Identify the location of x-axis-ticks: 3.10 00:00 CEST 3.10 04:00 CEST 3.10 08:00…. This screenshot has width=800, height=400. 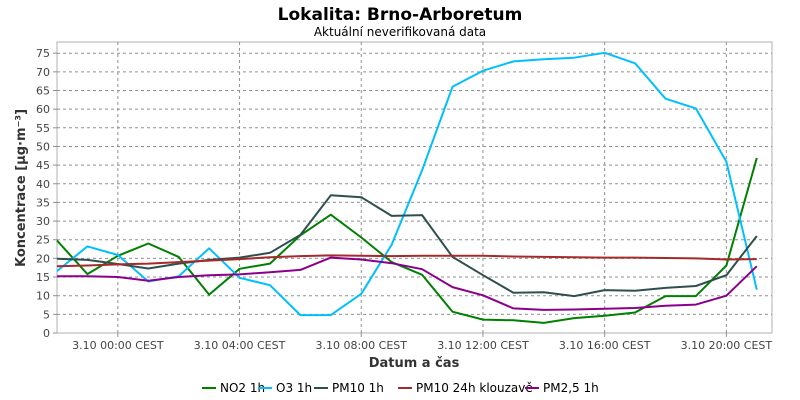
(422, 342).